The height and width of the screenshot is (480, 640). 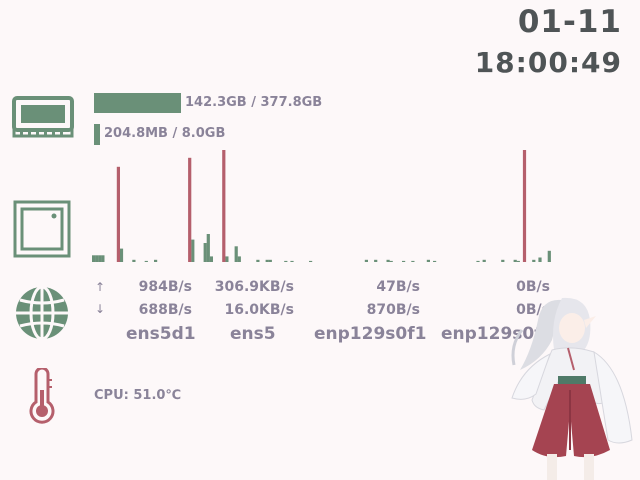 I want to click on iface-ens5d1: ens5d1, so click(x=161, y=334).